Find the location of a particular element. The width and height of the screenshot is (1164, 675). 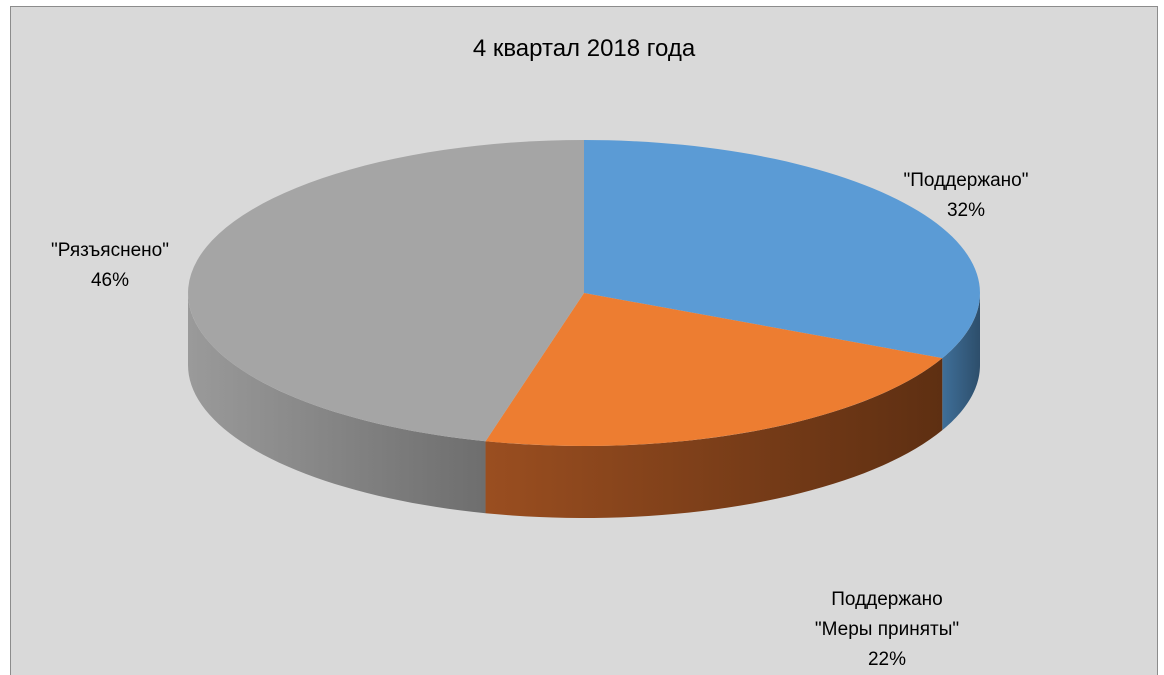

data-label-2: "Рязъяснено" 46% is located at coordinates (110, 265).